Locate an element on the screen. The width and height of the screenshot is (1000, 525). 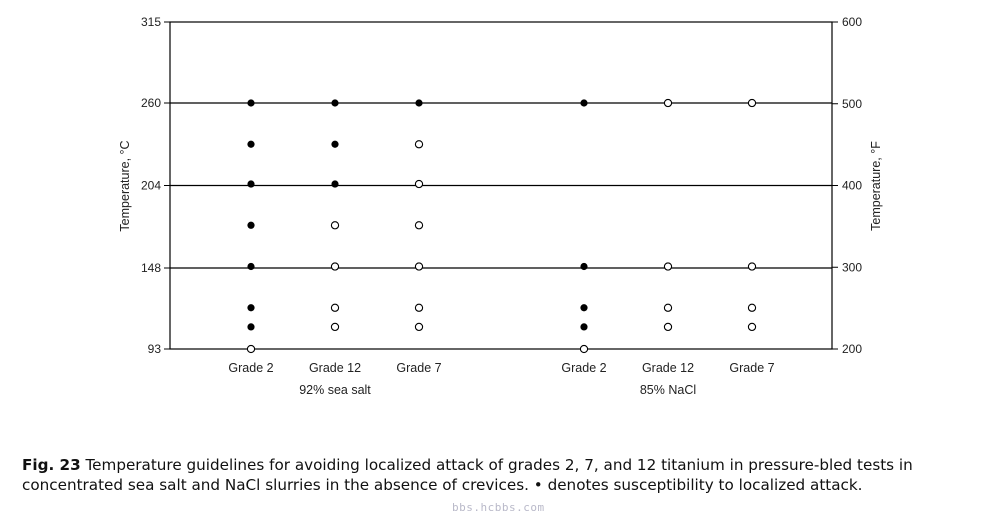
group-label: 92% sea salt is located at coordinates (335, 390).